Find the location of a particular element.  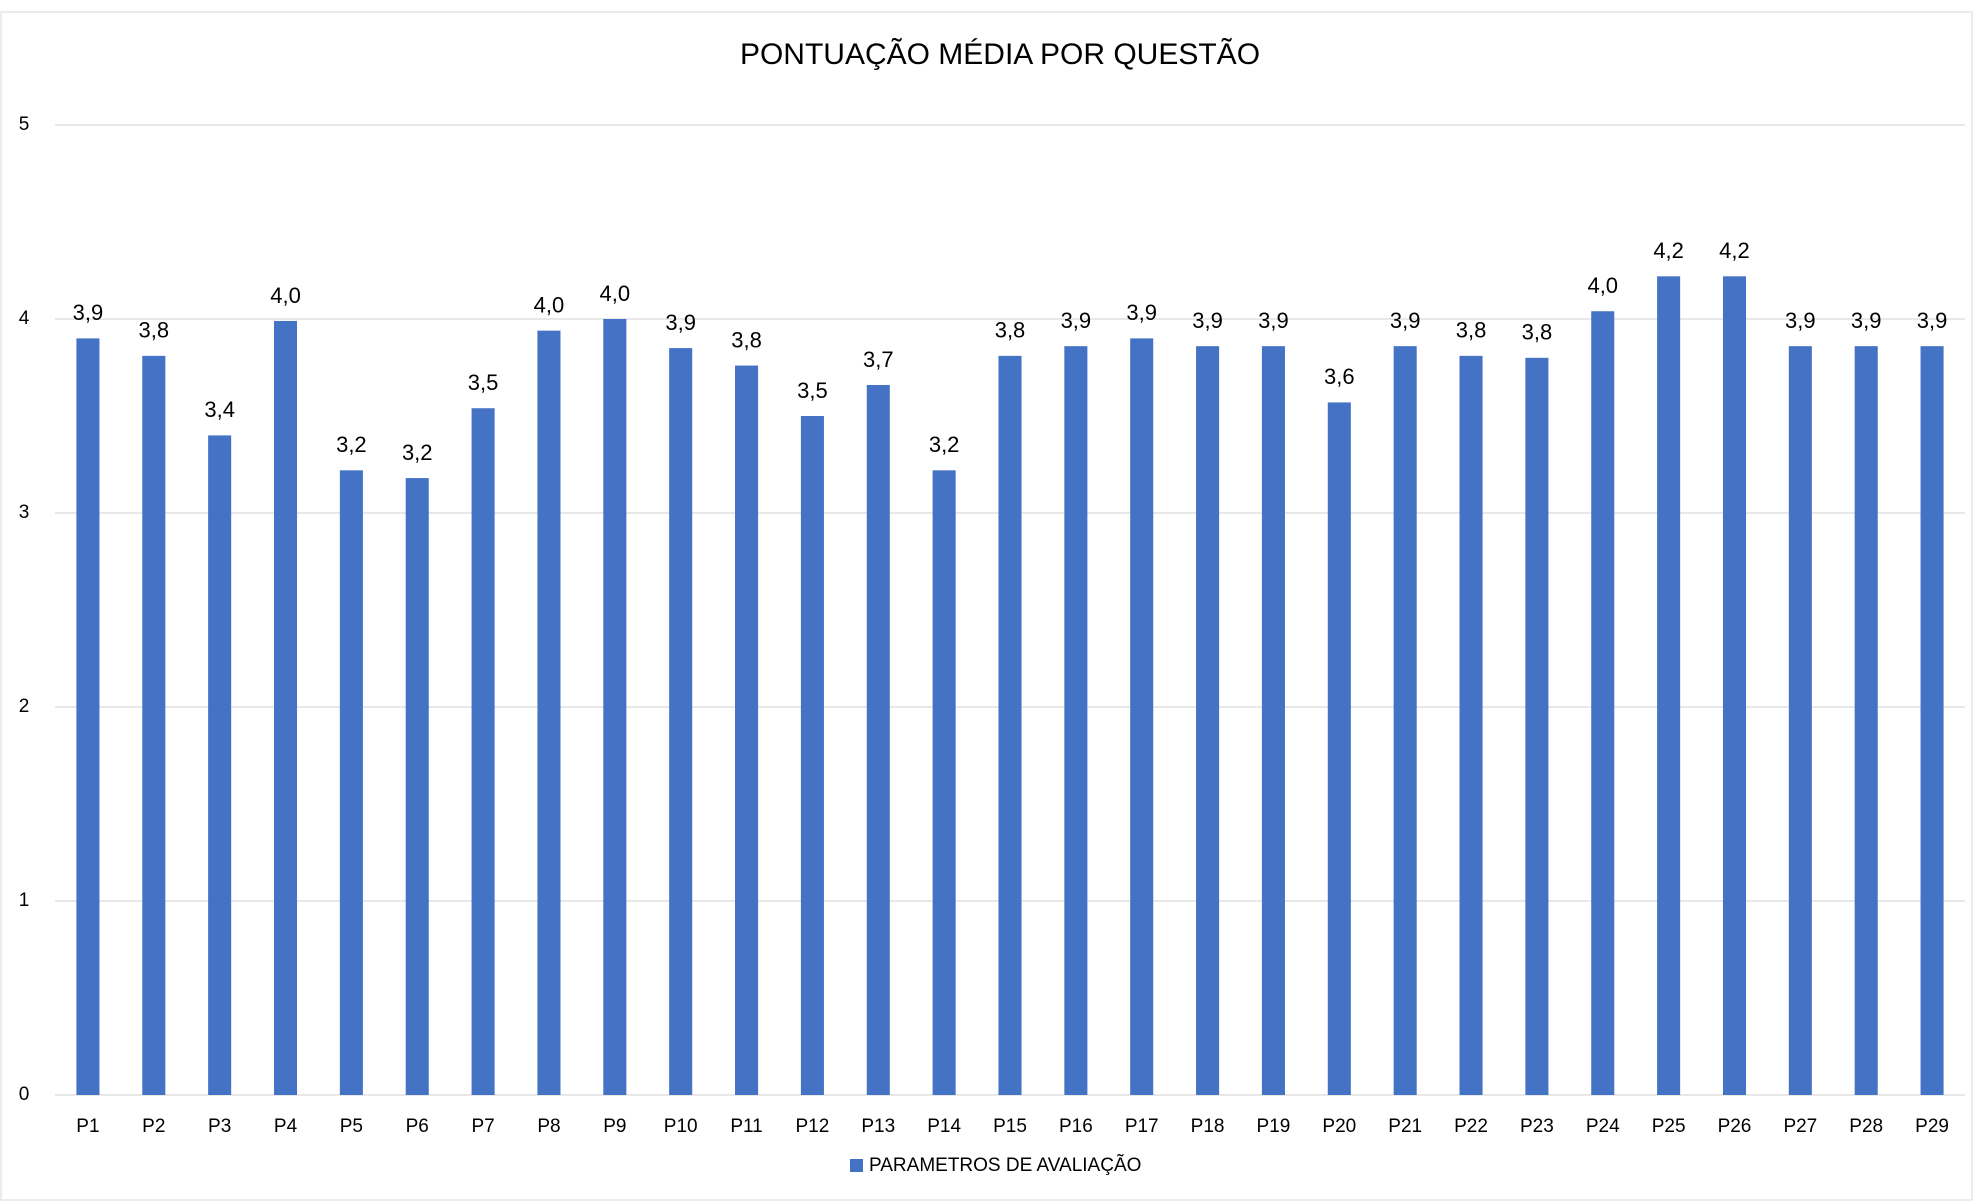

x-tick-label: P27 is located at coordinates (1800, 1126).